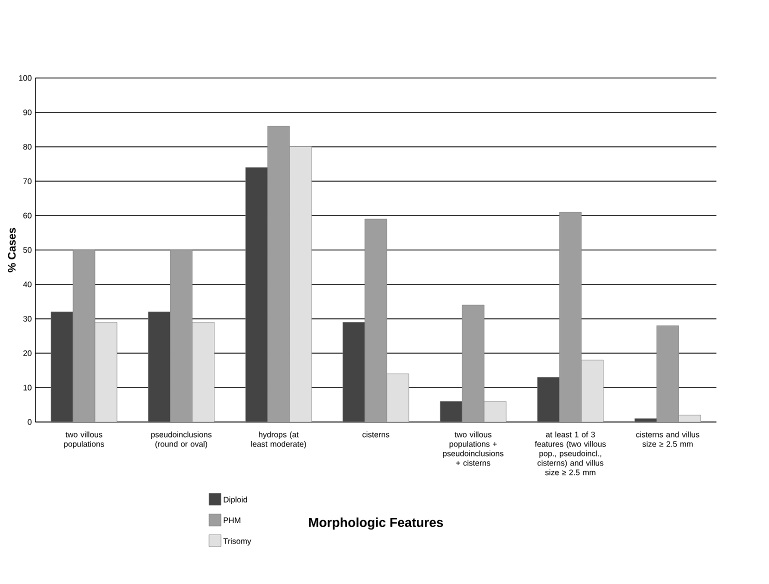 The image size is (769, 584). Describe the element at coordinates (12, 250) in the screenshot. I see `y-axis-title: % Cases` at that location.